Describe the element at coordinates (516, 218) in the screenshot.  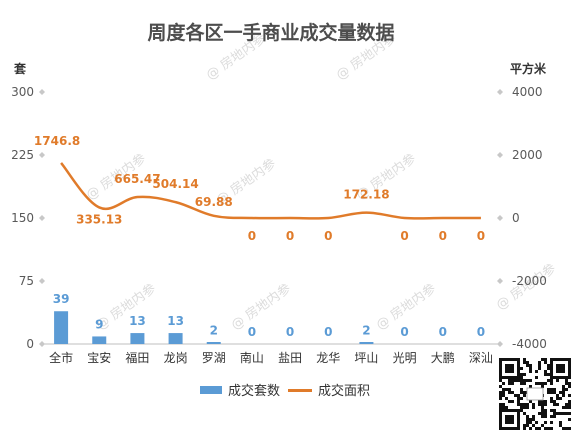
I see `right-tick-label: 0` at that location.